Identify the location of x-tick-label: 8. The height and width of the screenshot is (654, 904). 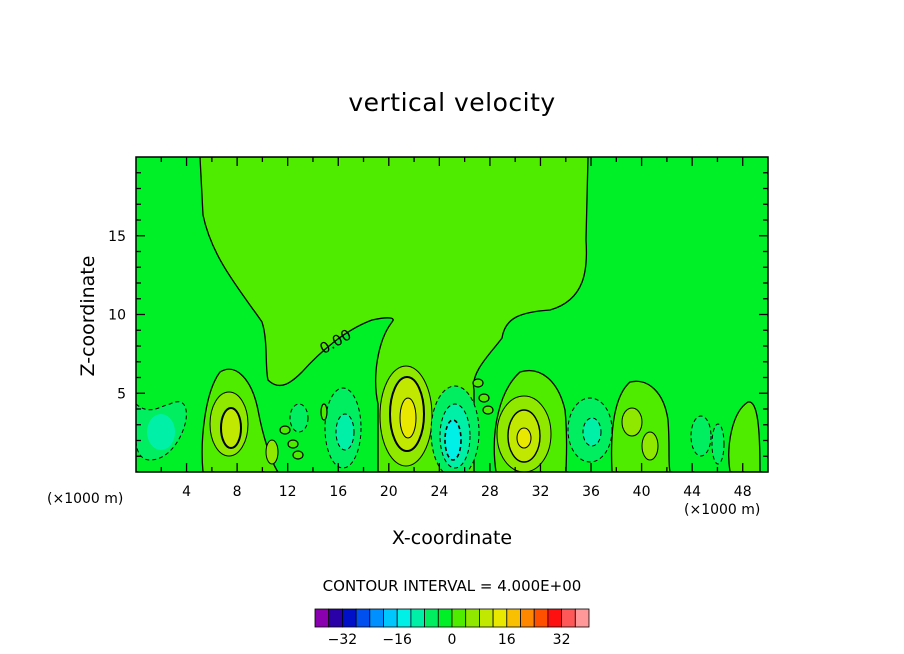
(237, 492).